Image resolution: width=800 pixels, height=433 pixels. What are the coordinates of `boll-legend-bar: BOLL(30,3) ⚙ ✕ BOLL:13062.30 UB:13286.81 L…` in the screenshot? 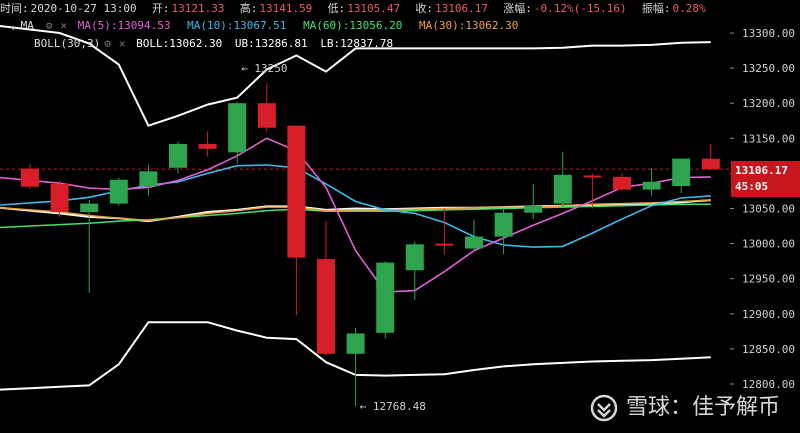 It's located at (196, 43).